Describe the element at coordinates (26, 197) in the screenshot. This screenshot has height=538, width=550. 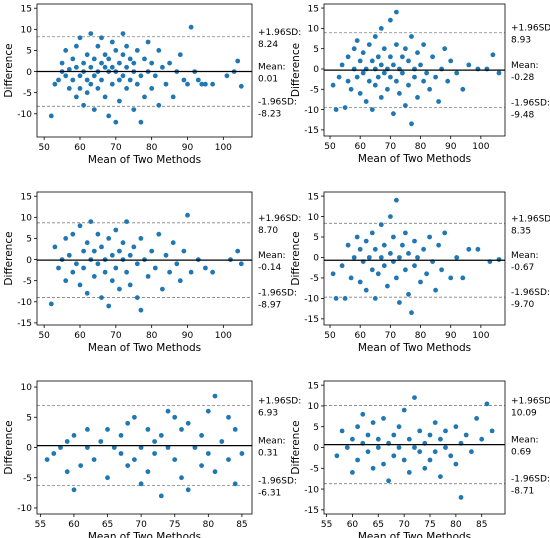
I see `y-tick-label: 15` at that location.